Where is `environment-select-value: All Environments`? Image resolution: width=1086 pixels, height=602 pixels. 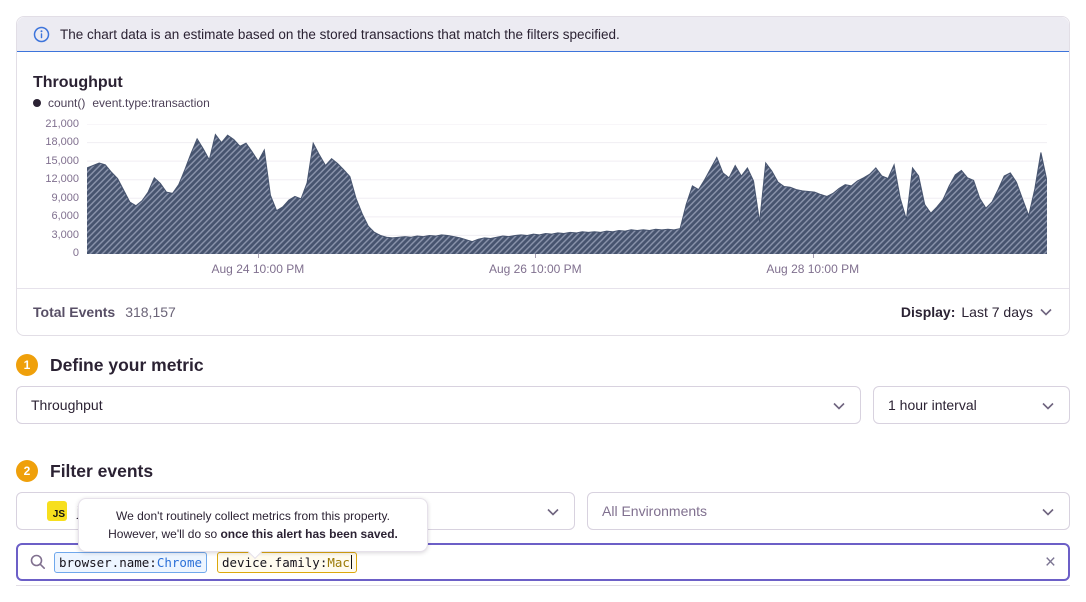 environment-select-value: All Environments is located at coordinates (655, 511).